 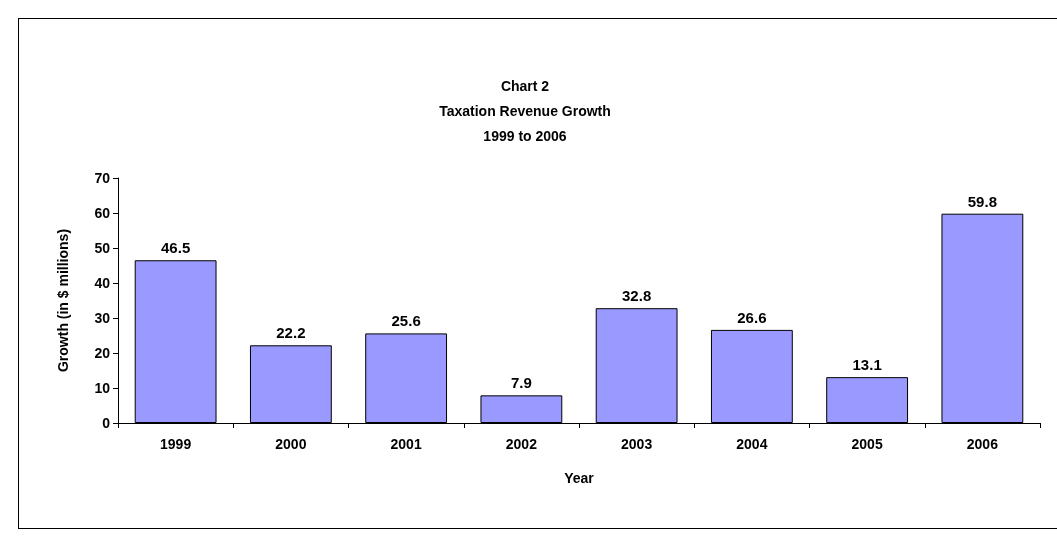 I want to click on y-tick-label: 40, so click(x=102, y=283).